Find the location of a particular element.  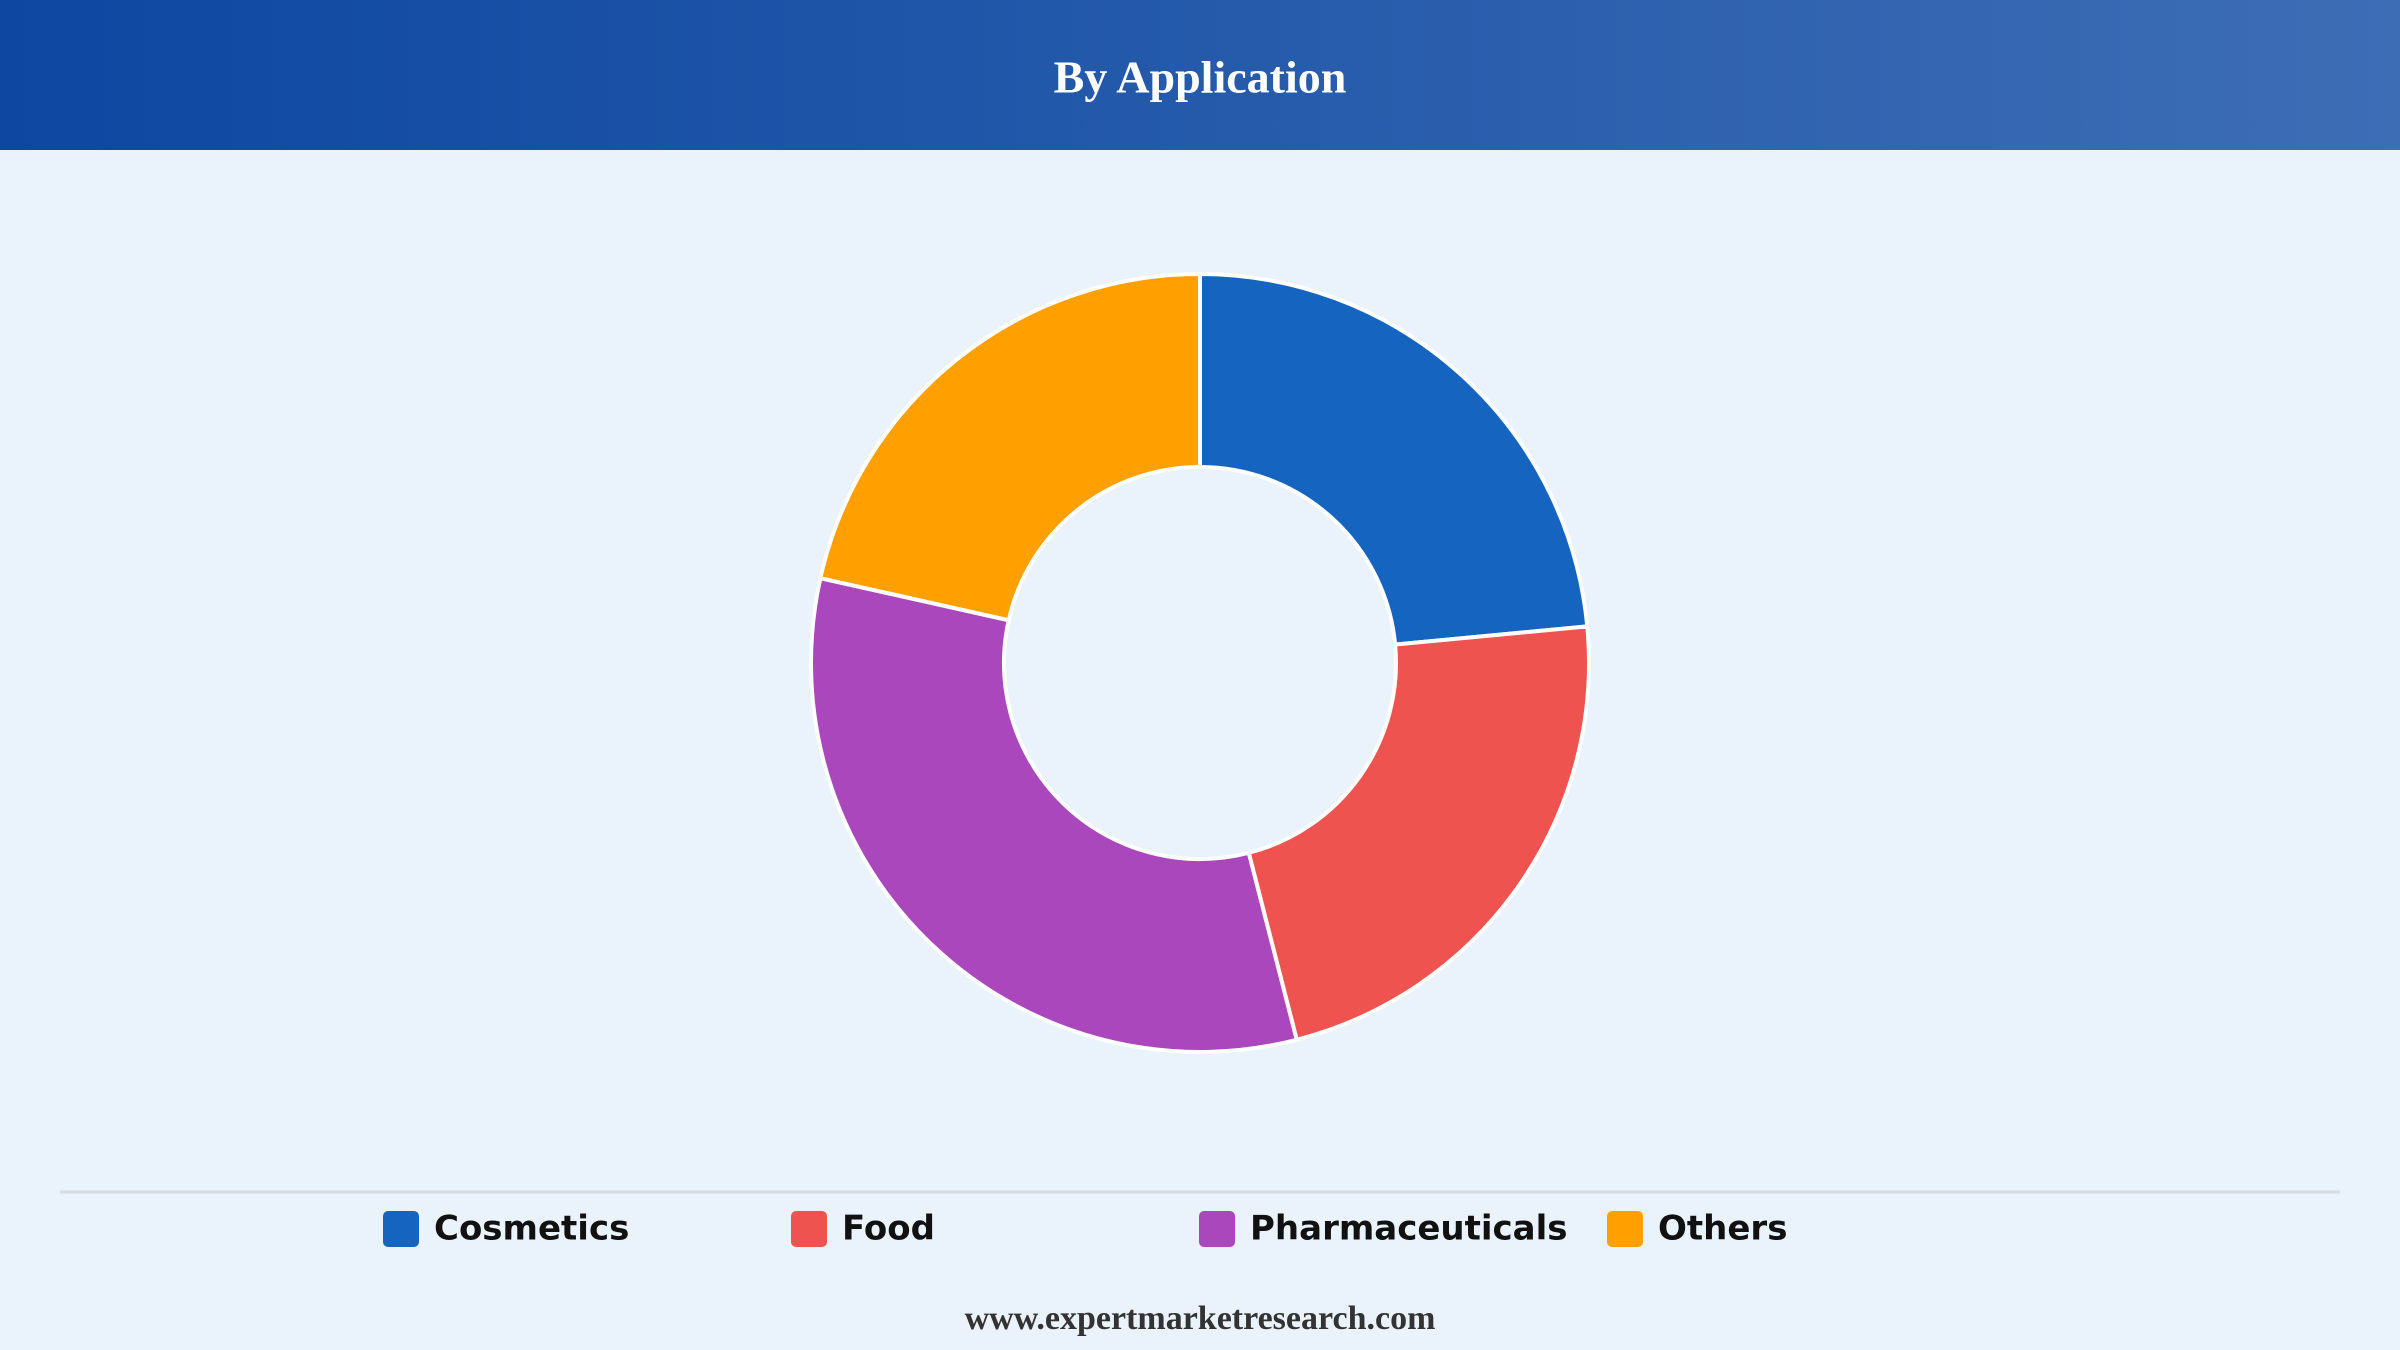

legend-label: Others is located at coordinates (1722, 1229).